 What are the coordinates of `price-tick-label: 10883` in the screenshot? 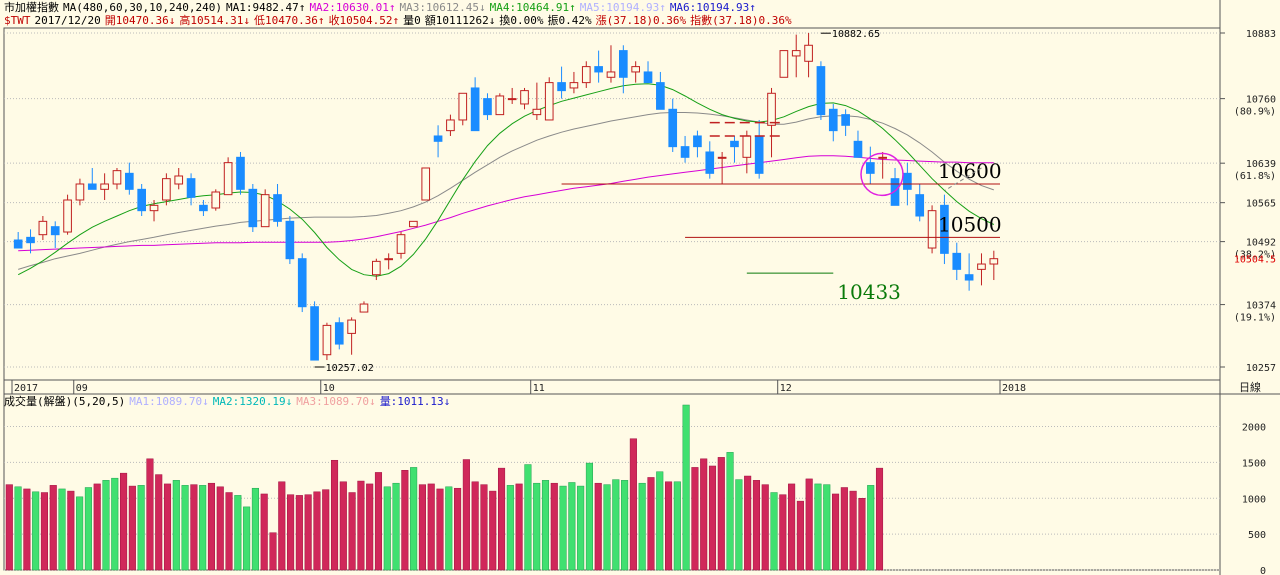 It's located at (1261, 34).